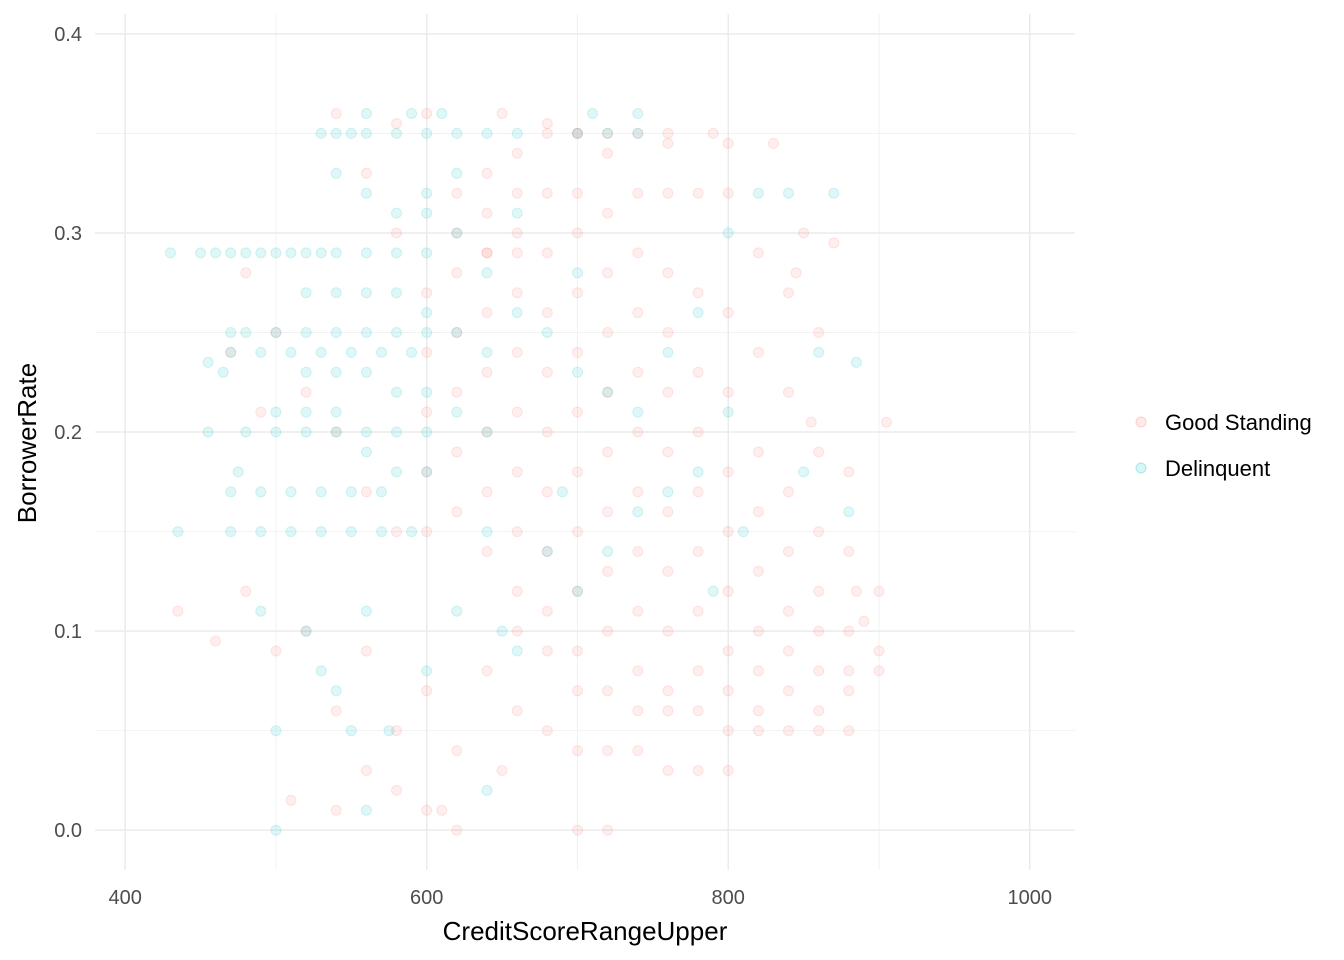 This screenshot has width=1344, height=960. Describe the element at coordinates (68, 433) in the screenshot. I see `y-tick-label: 0.2` at that location.